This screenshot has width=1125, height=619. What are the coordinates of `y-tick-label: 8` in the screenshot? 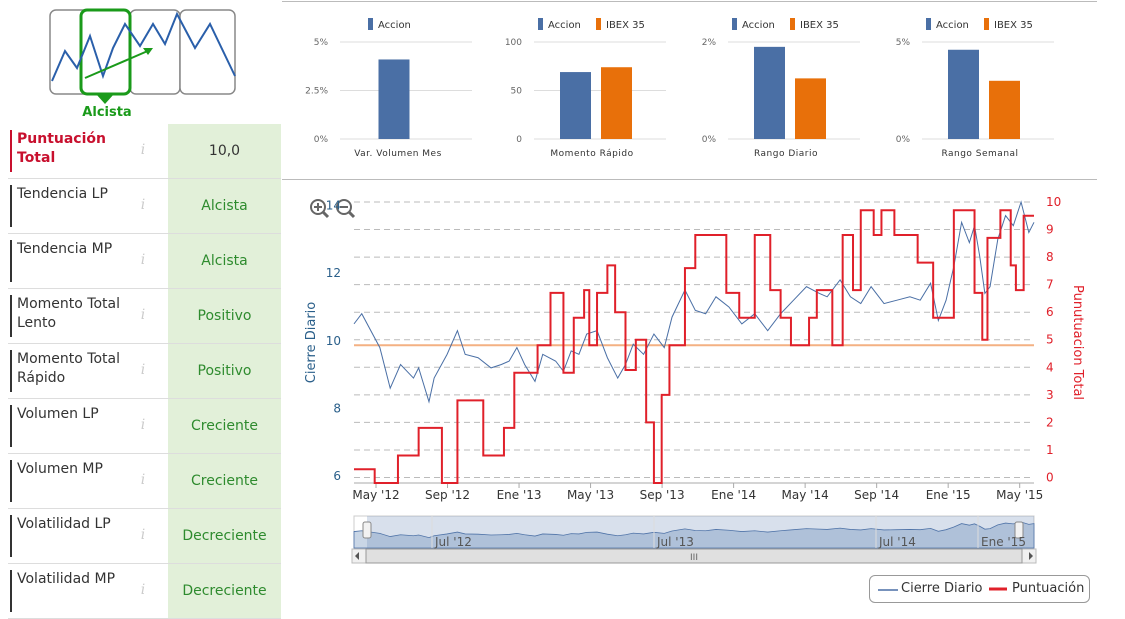 It's located at (337, 409).